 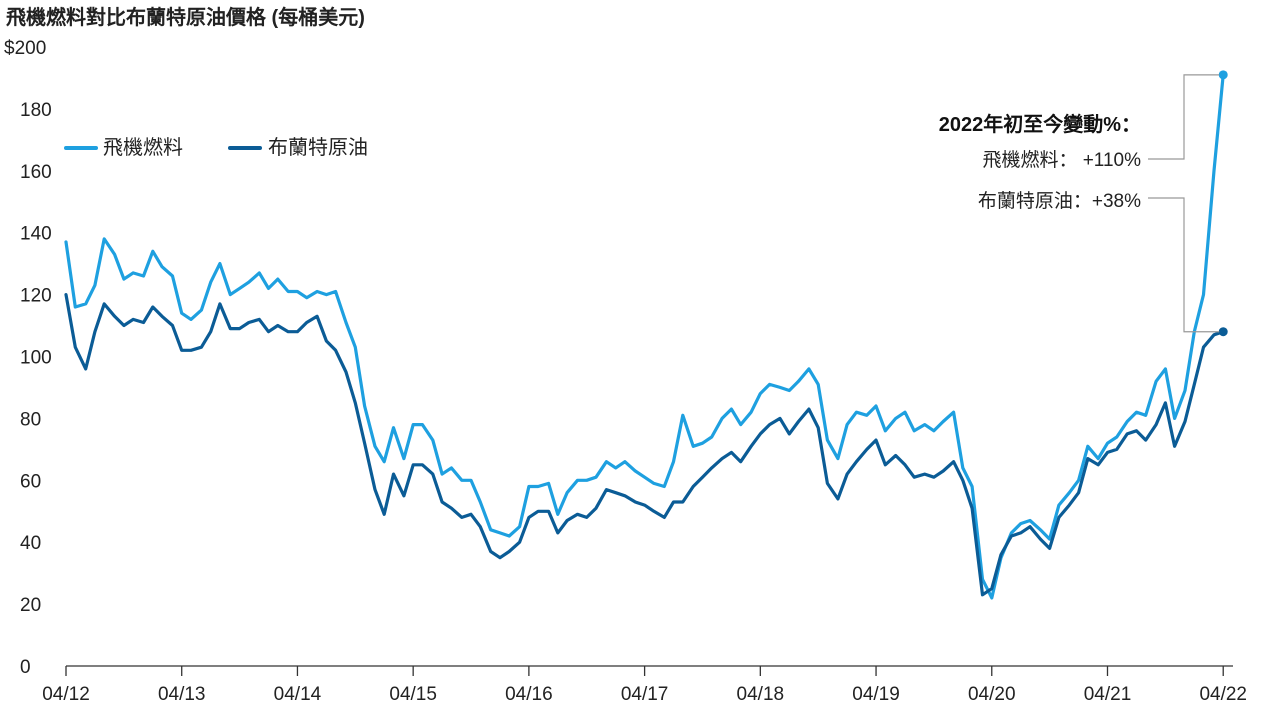 I want to click on y-tick-label-80: 80, so click(x=30, y=419).